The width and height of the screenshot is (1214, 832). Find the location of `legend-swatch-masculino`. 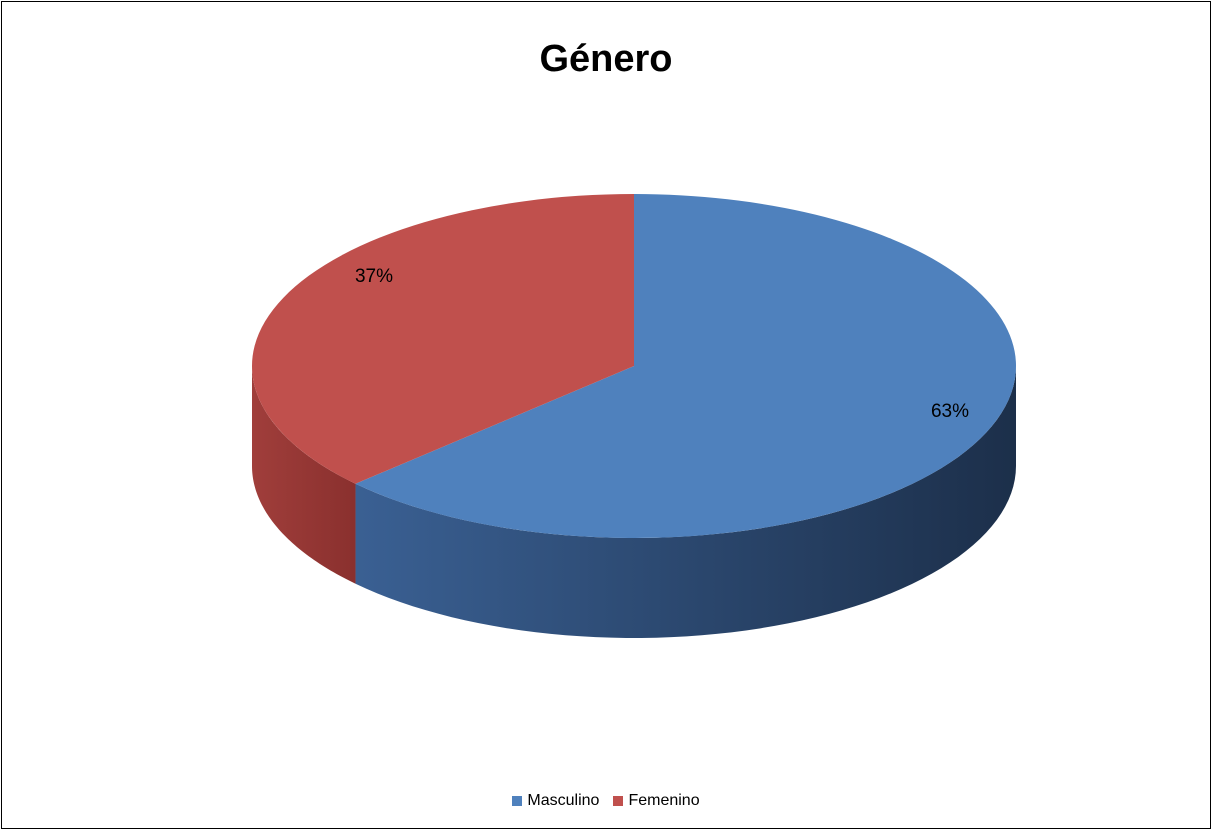

legend-swatch-masculino is located at coordinates (517, 801).